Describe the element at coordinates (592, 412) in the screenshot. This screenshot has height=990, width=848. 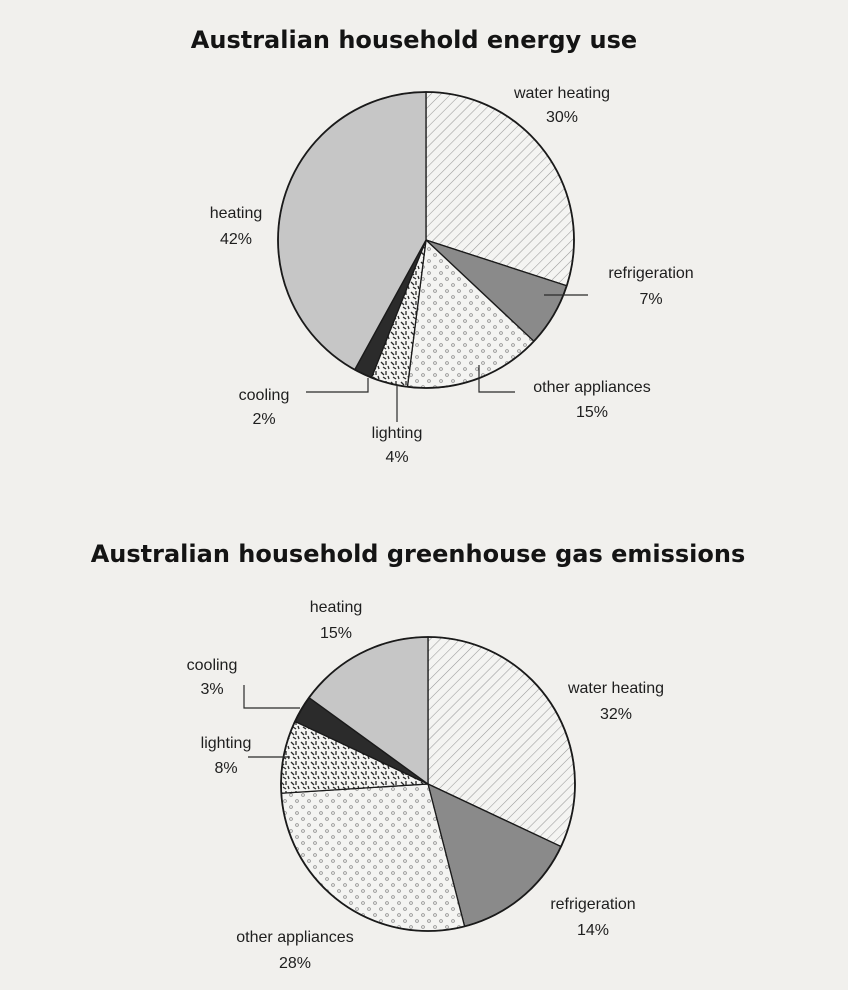
I see `slice-value-other-appliances: 15%` at that location.